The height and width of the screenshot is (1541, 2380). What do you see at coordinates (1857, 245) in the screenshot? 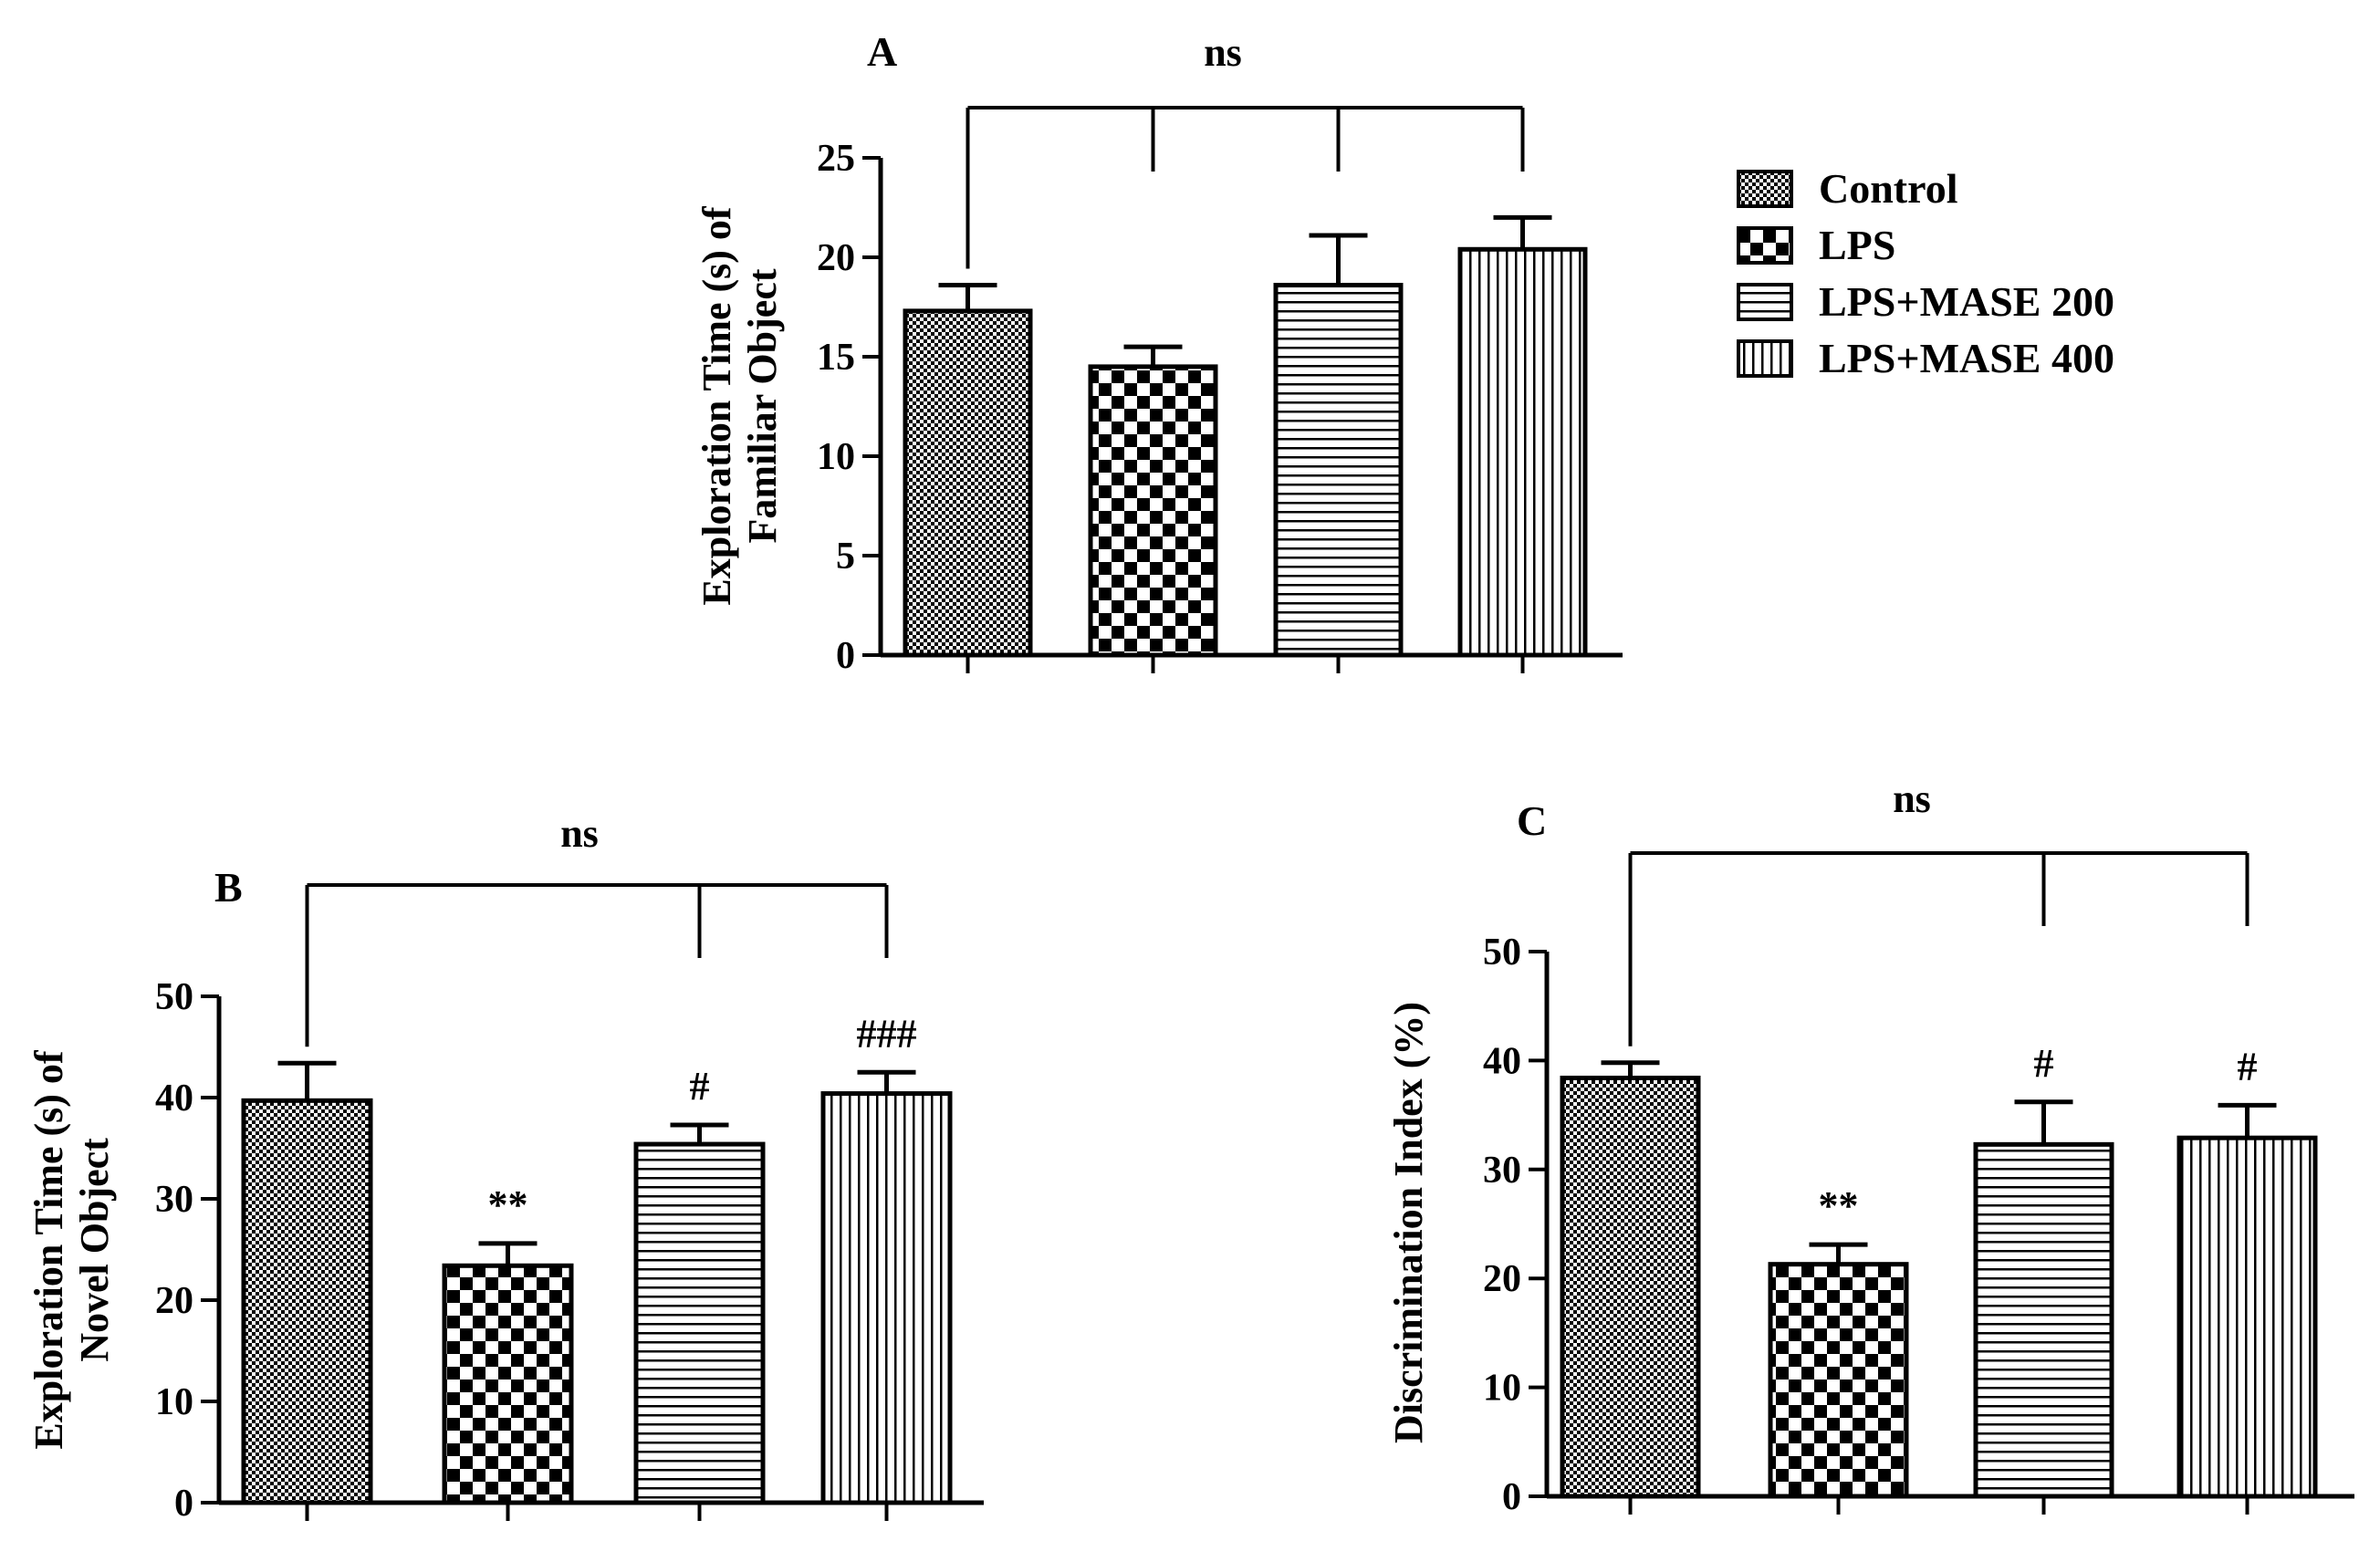
I see `legend-label: LPS` at bounding box center [1857, 245].